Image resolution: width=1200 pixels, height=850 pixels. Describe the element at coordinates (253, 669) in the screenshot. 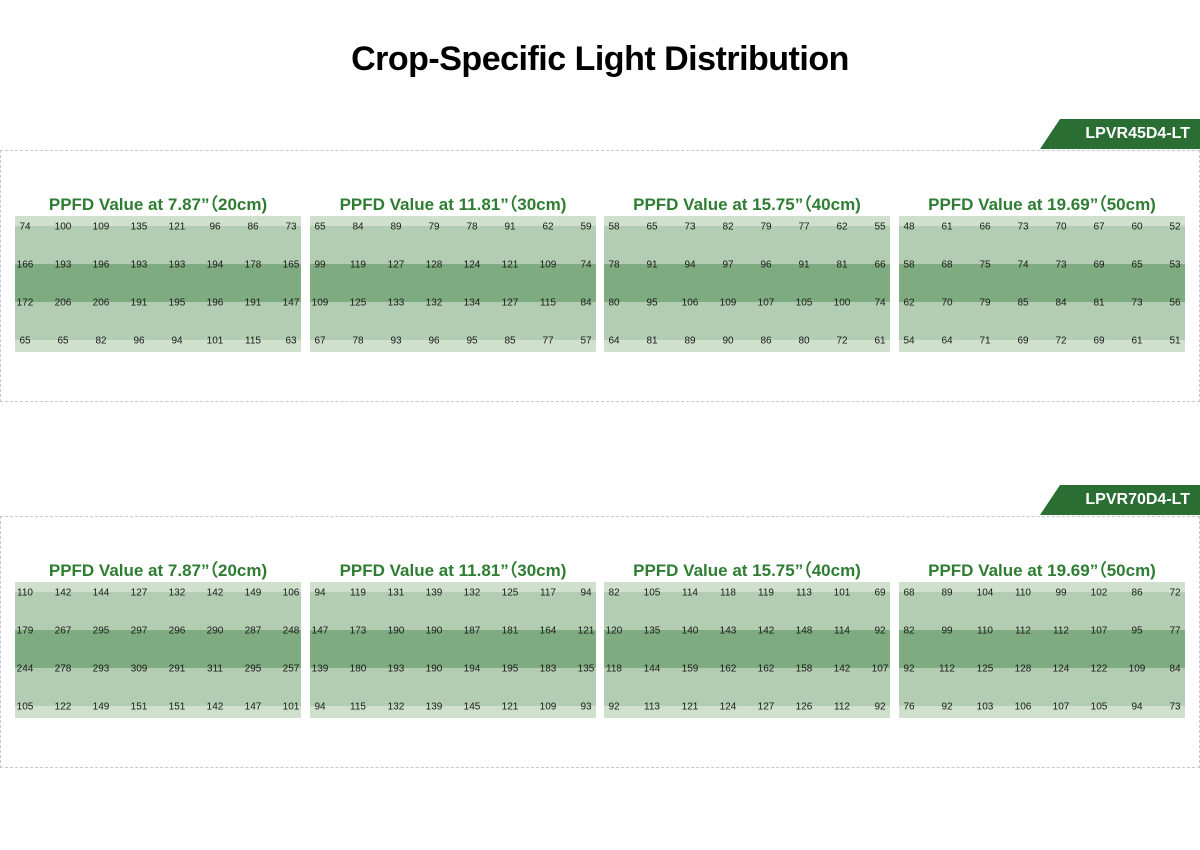

I see `ppfd-value: 295` at that location.